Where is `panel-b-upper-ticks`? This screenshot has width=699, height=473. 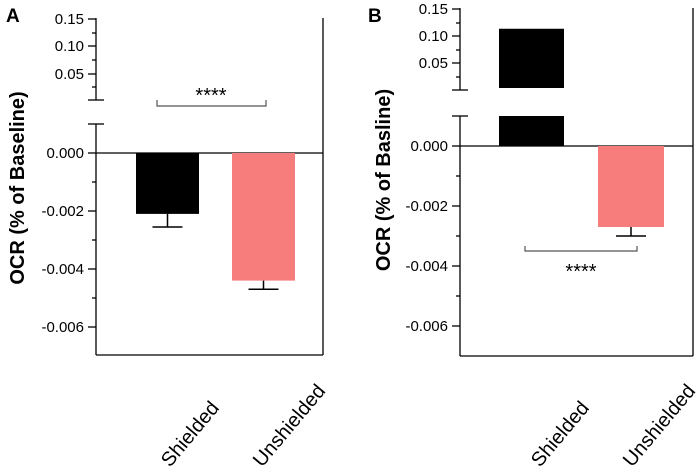
panel-b-upper-ticks is located at coordinates (456, 43).